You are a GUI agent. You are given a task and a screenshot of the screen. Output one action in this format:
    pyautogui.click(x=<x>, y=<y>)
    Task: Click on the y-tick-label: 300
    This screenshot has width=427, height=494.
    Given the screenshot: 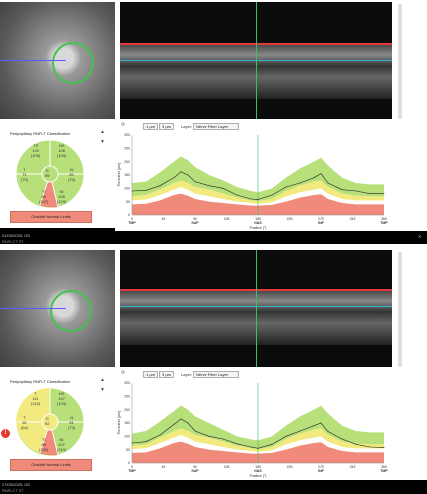 What is the action you would take?
    pyautogui.click(x=127, y=383)
    